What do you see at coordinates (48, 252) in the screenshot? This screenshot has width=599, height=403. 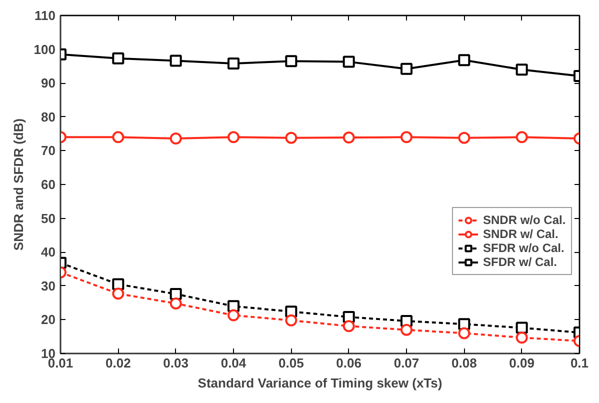 I see `y-tick-label: 40` at bounding box center [48, 252].